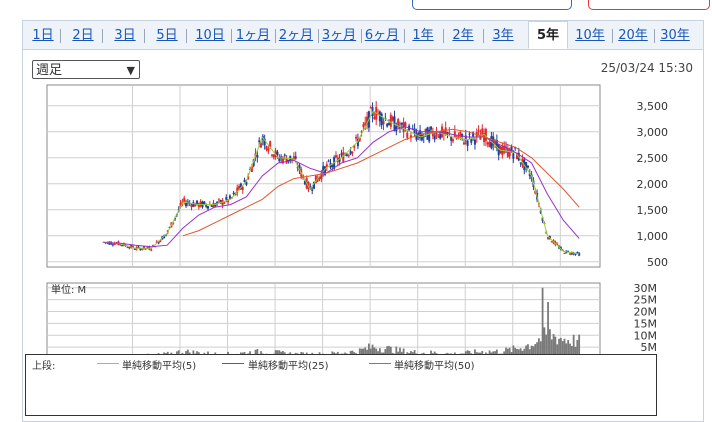  I want to click on tab-1m: 1ヶ月, so click(253, 35).